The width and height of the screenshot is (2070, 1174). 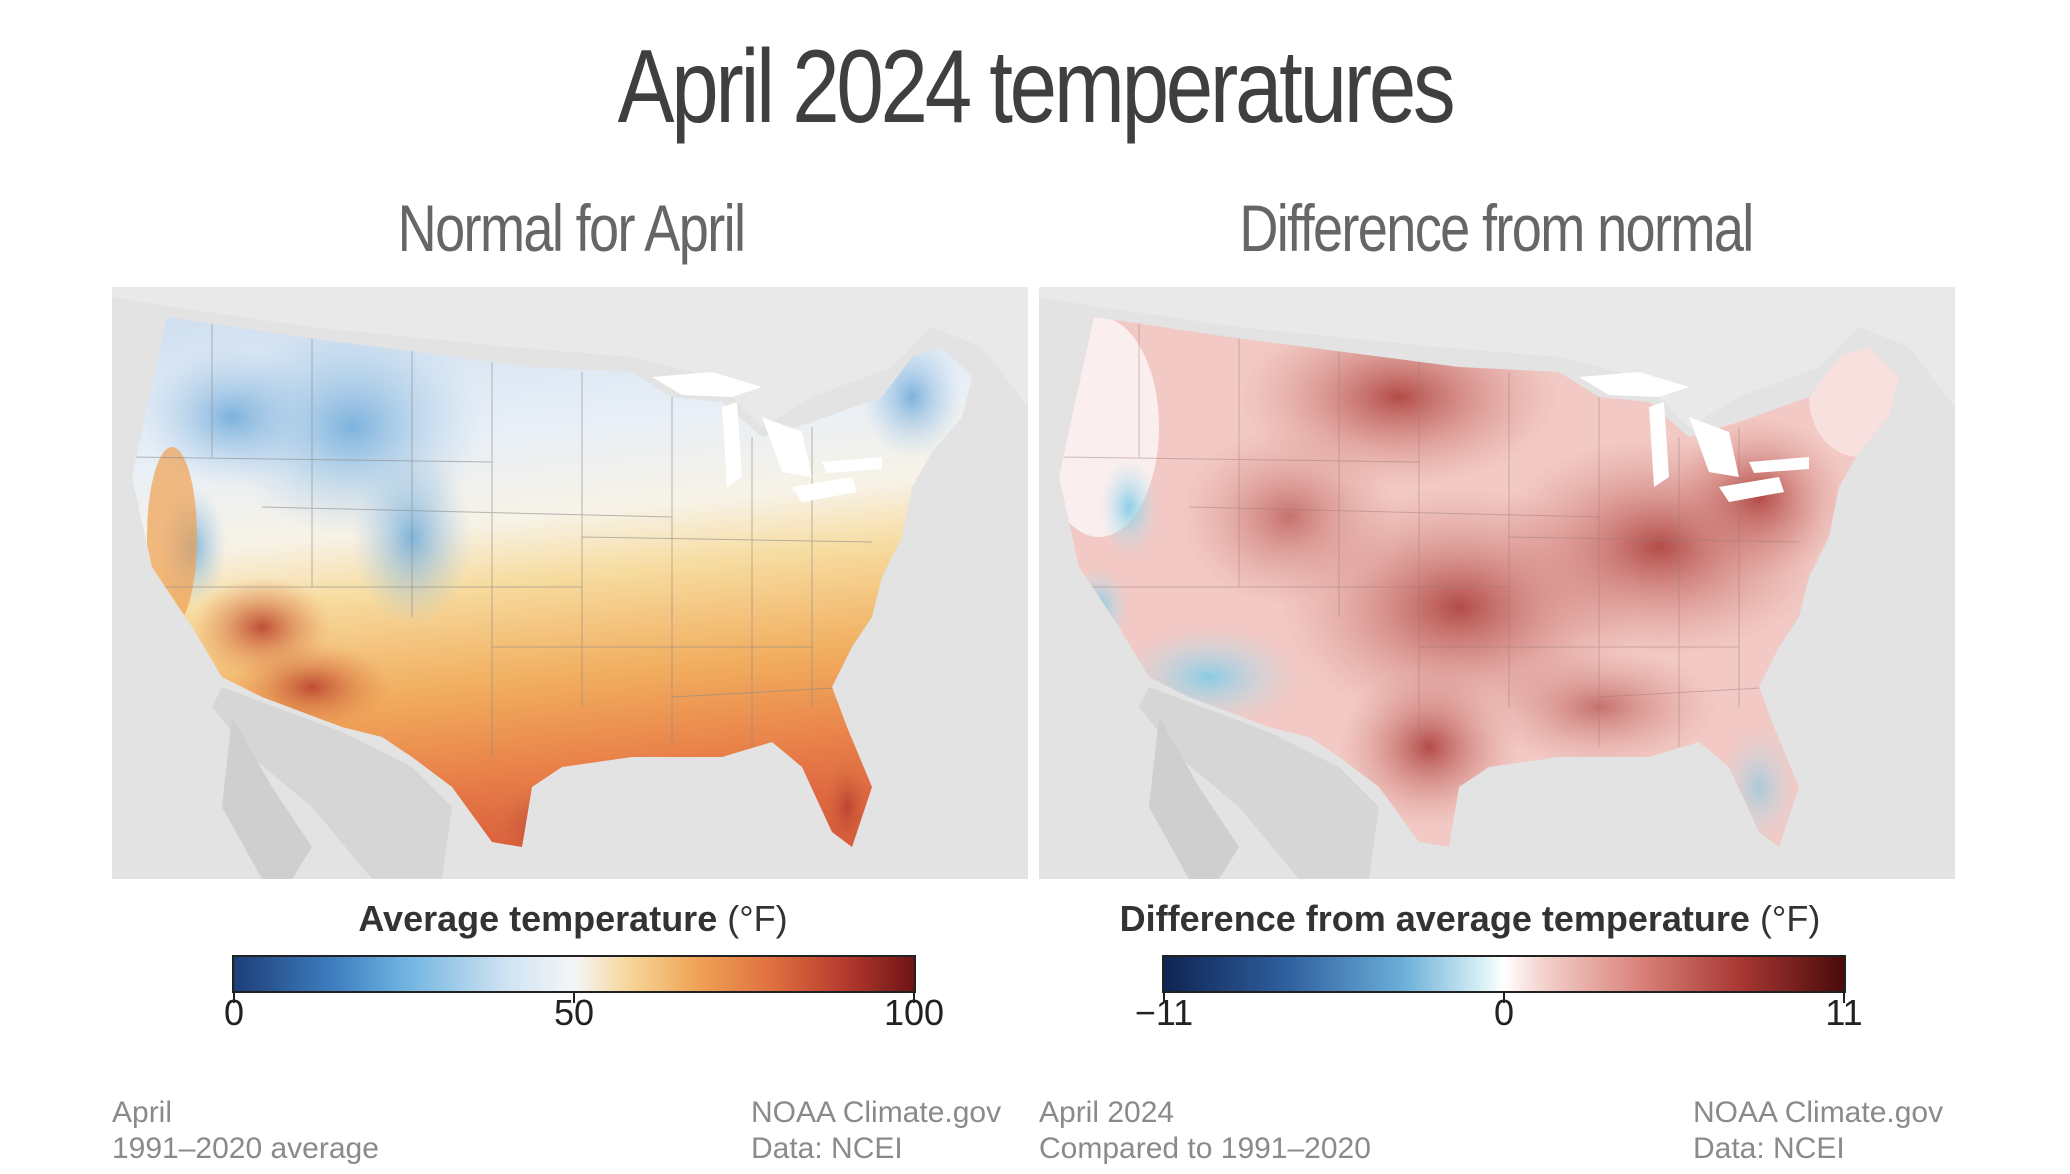 What do you see at coordinates (1205, 1148) in the screenshot?
I see `right-footer-line2: Compared to 1991–2020` at bounding box center [1205, 1148].